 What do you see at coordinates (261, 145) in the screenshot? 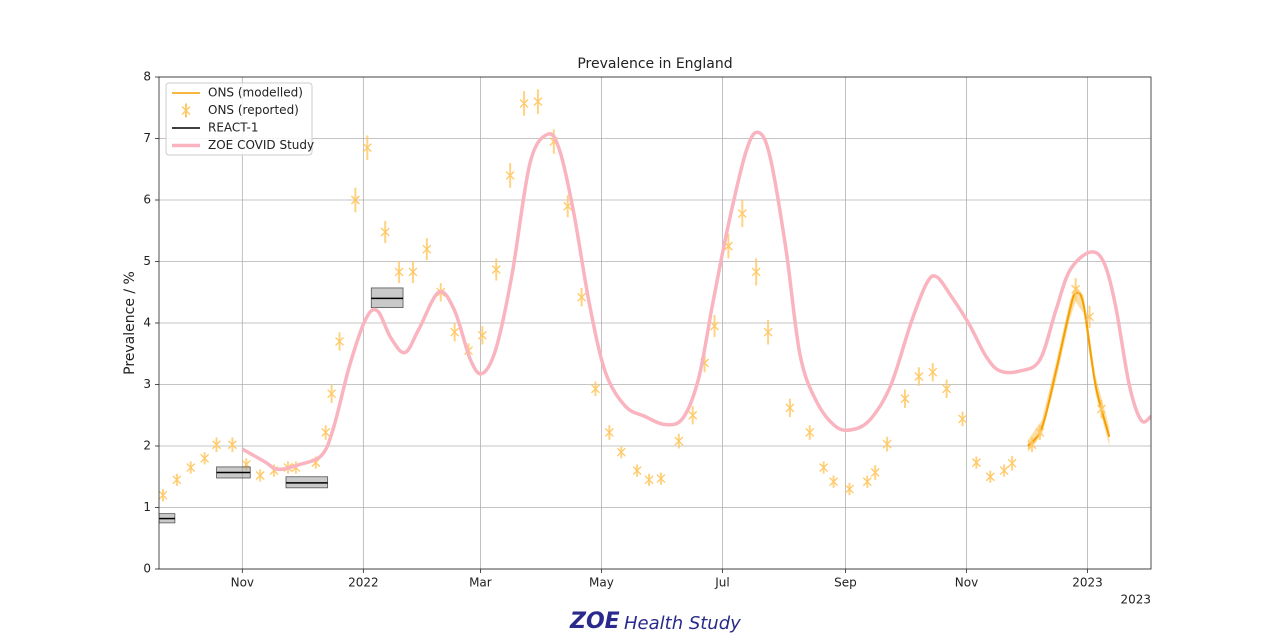
I see `legend-label: ZOE COVID Study` at bounding box center [261, 145].